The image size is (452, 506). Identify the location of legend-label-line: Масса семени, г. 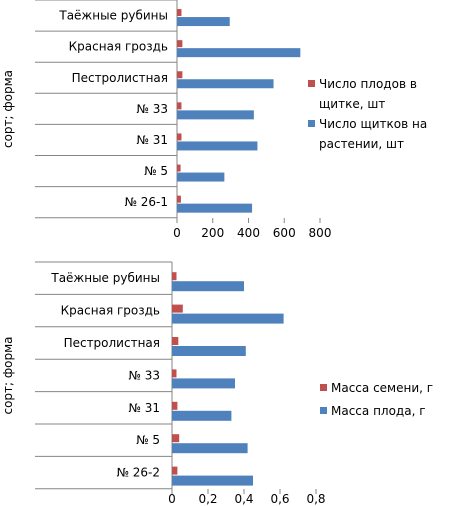
(382, 388).